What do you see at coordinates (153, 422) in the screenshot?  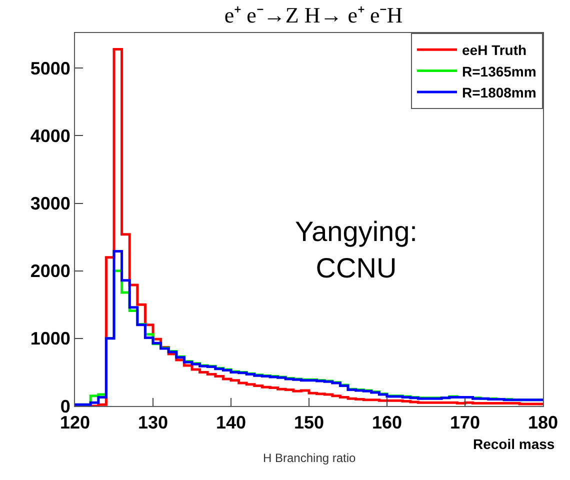 I see `x-tick-label: 130` at bounding box center [153, 422].